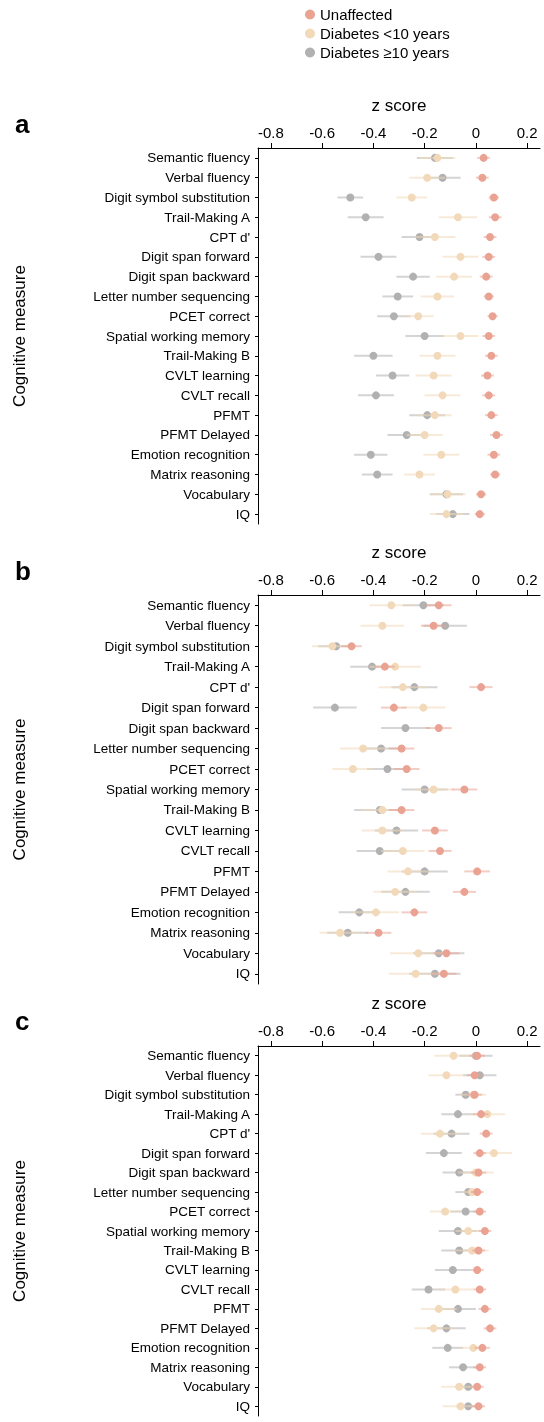 This screenshot has height=1422, width=544. Describe the element at coordinates (23, 571) in the screenshot. I see `text: b` at that location.